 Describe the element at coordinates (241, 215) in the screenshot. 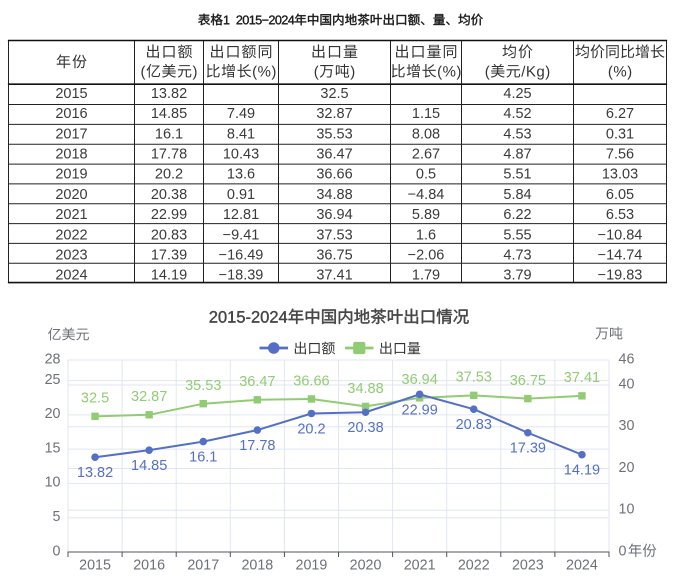

I see `svg-text: 12.81` at that location.